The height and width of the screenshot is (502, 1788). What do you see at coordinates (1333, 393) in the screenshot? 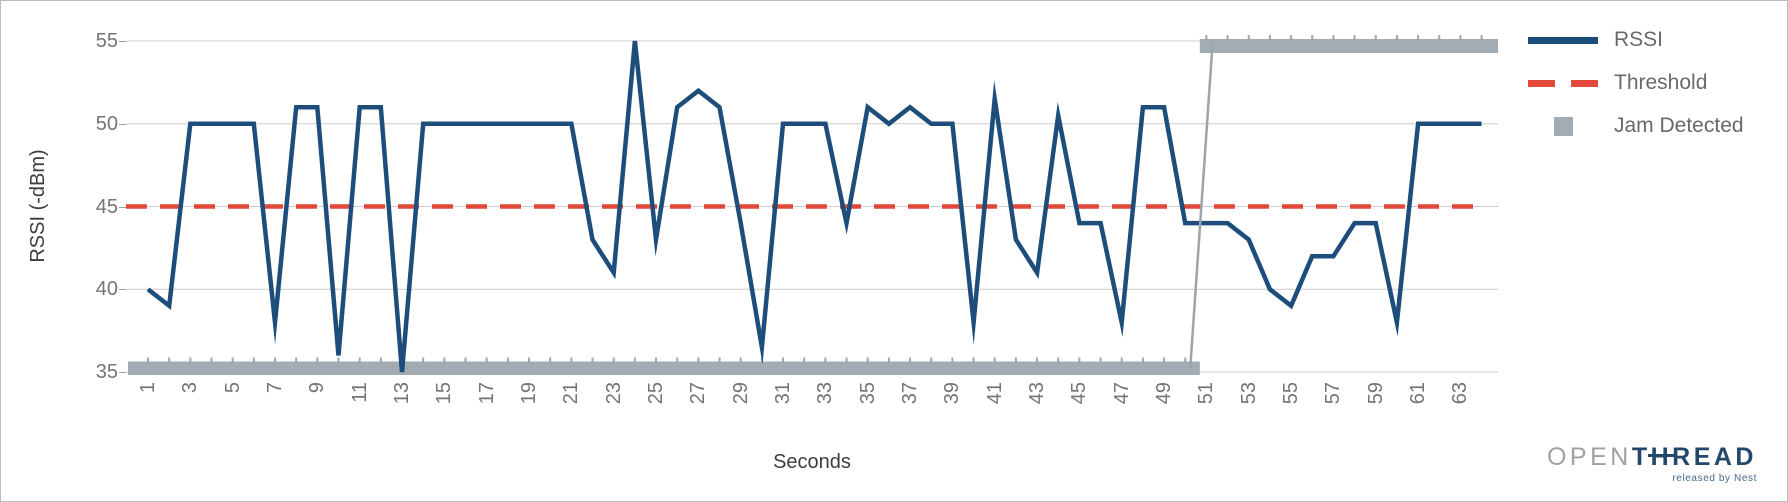
I see `x-tick-label-57: 57` at bounding box center [1333, 393].